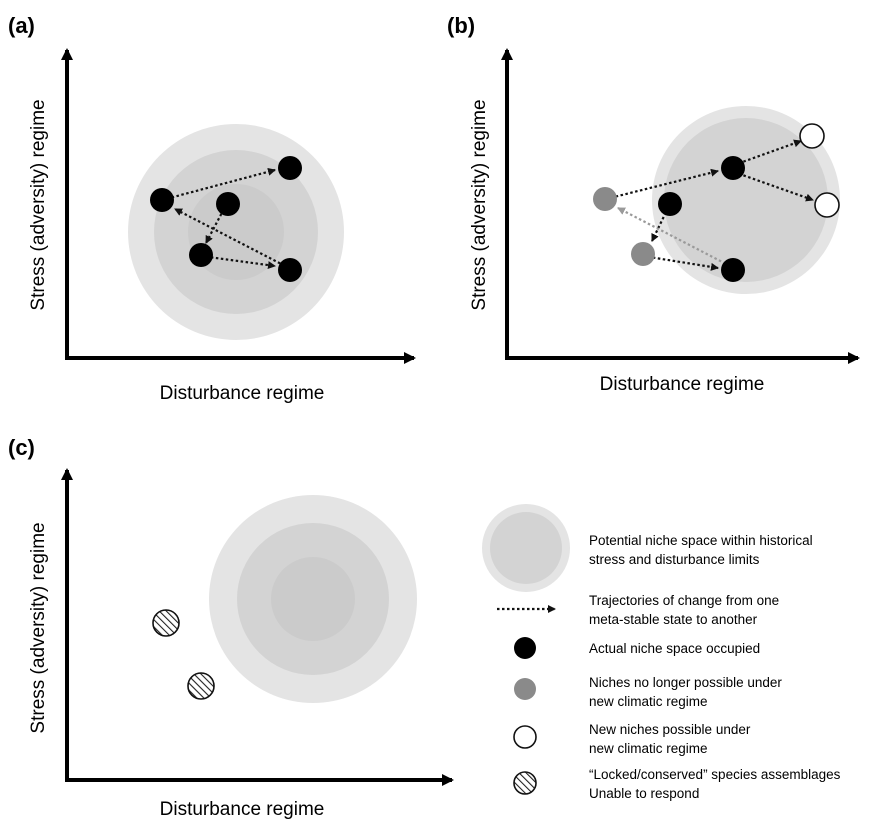 This screenshot has height=824, width=883. What do you see at coordinates (183, 654) in the screenshot?
I see `locked-assemblages` at bounding box center [183, 654].